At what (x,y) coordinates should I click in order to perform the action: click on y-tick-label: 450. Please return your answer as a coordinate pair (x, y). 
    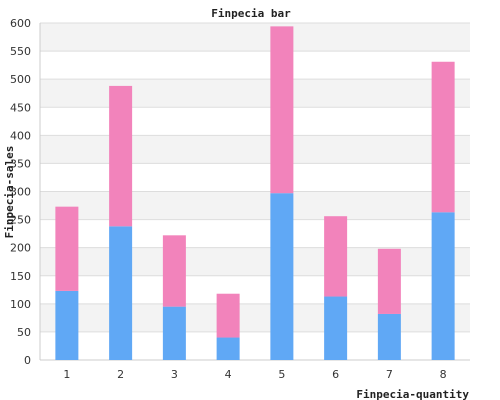
    Looking at the image, I should click on (20, 107).